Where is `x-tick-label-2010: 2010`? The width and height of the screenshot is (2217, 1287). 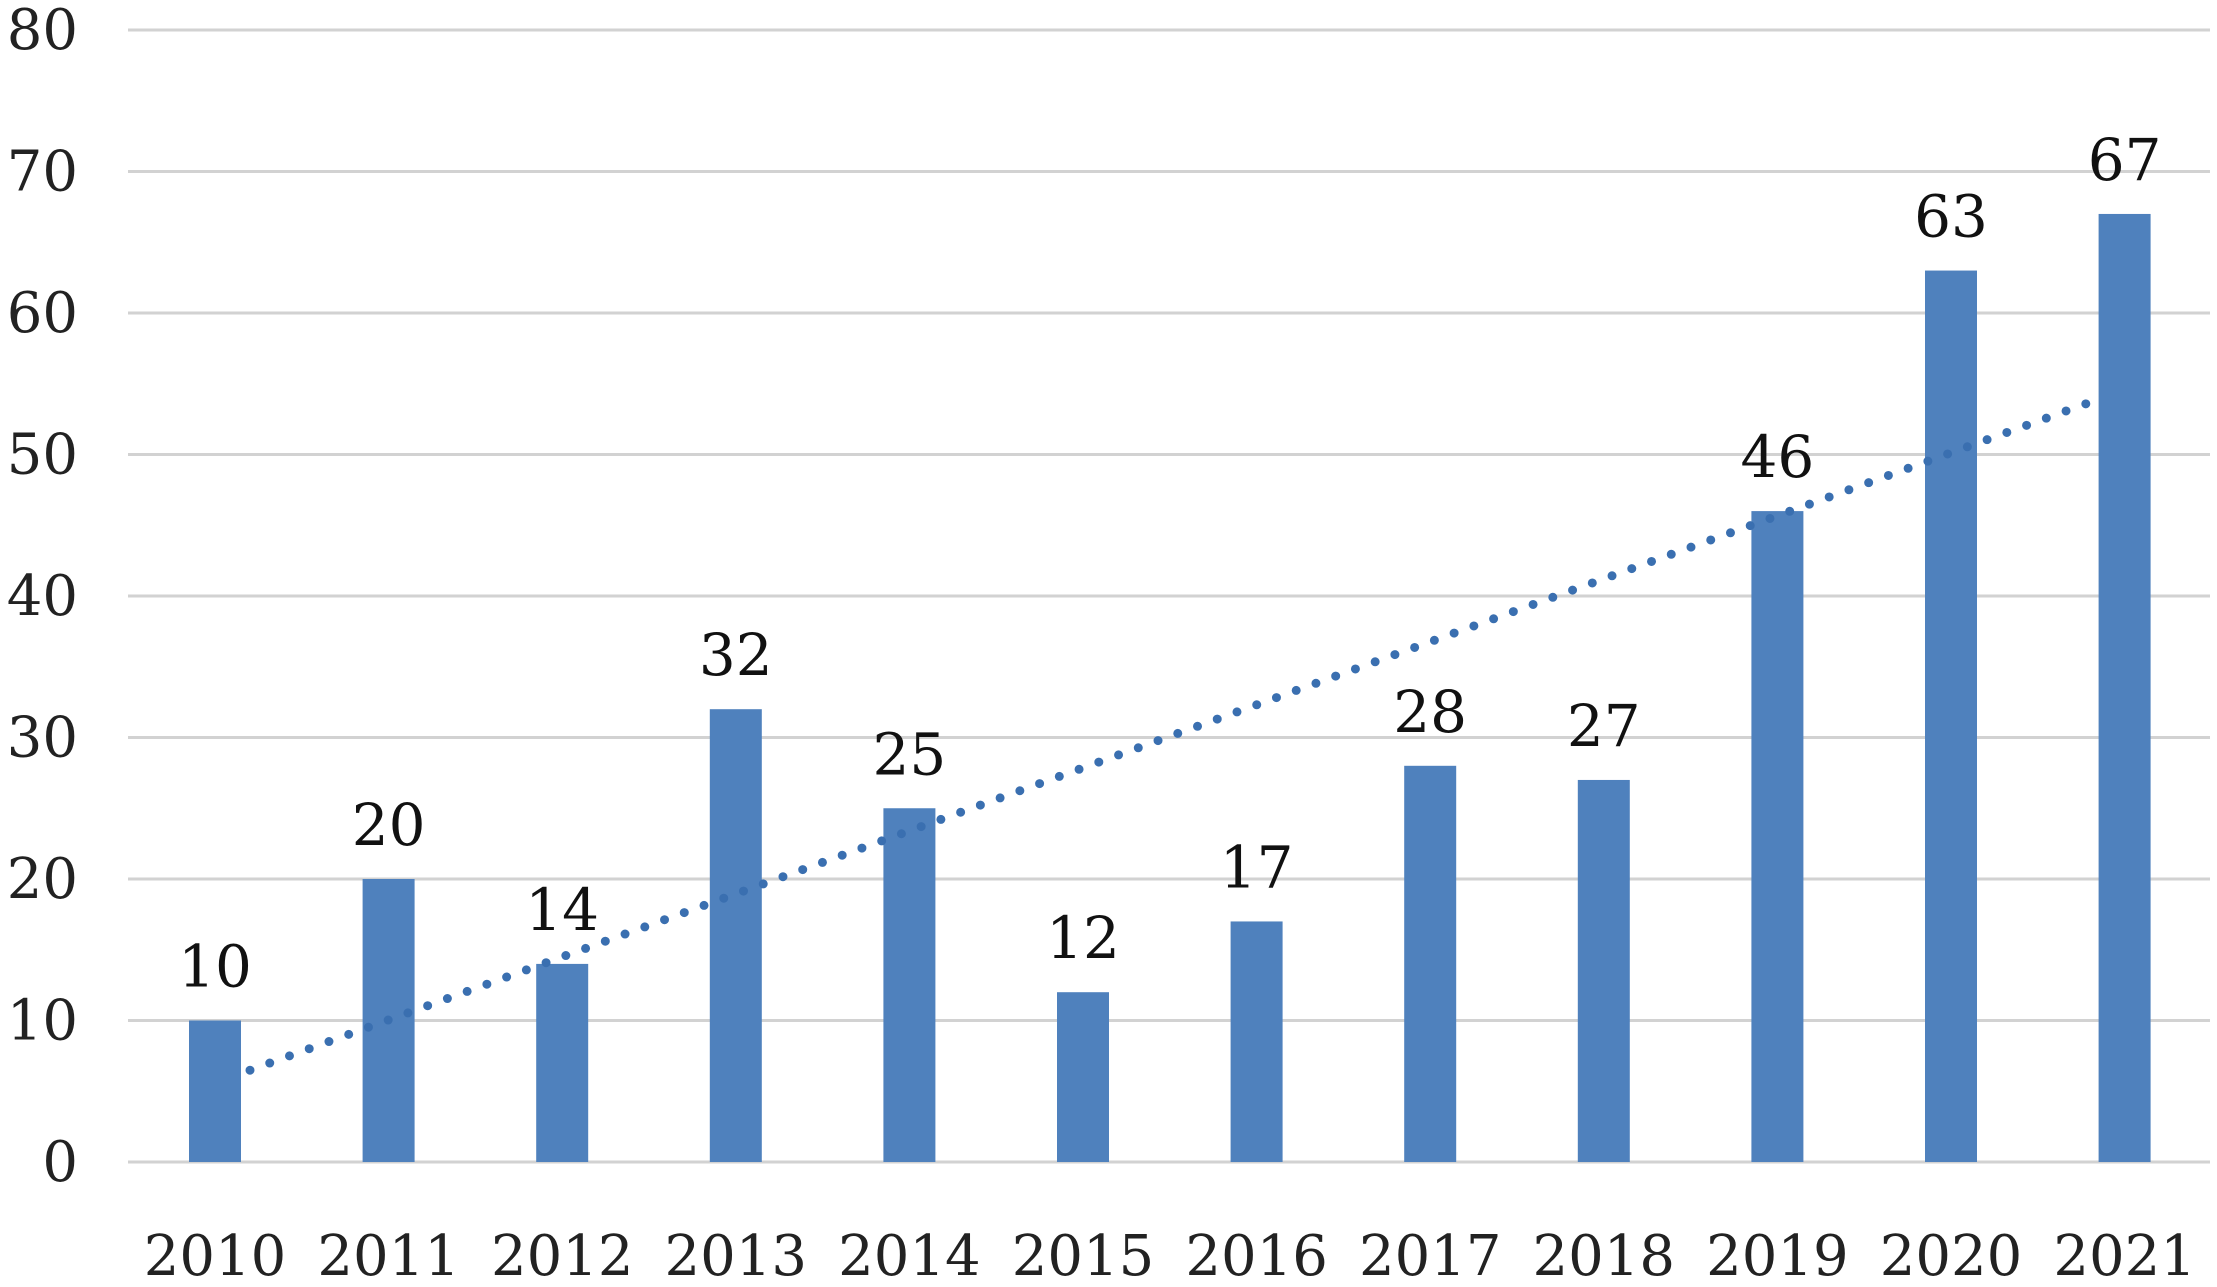 x-tick-label-2010: 2010 is located at coordinates (215, 1255).